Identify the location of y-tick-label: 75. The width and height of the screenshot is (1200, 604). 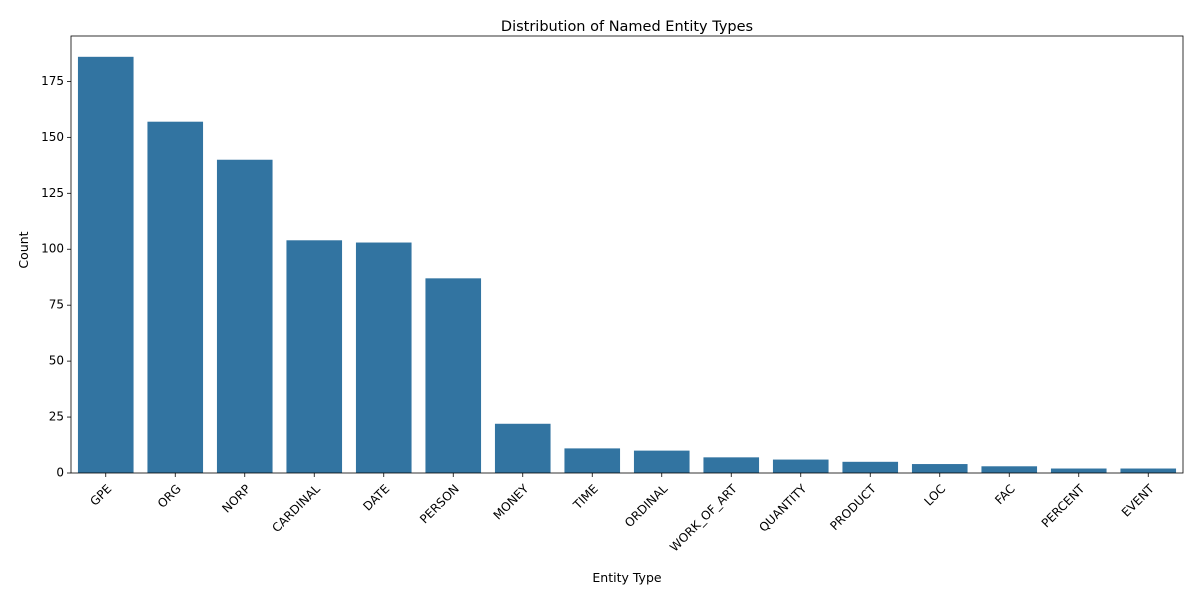
(56, 305).